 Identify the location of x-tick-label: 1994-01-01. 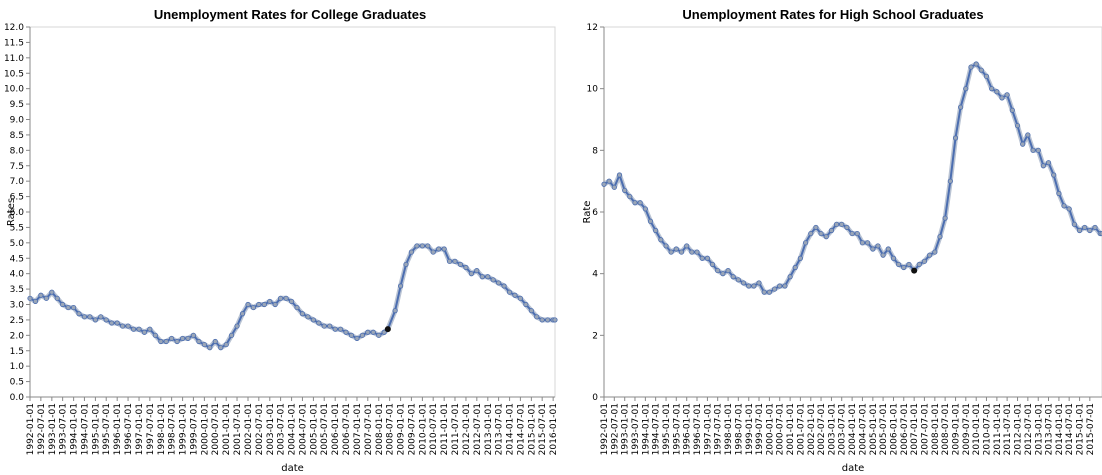
(75, 429).